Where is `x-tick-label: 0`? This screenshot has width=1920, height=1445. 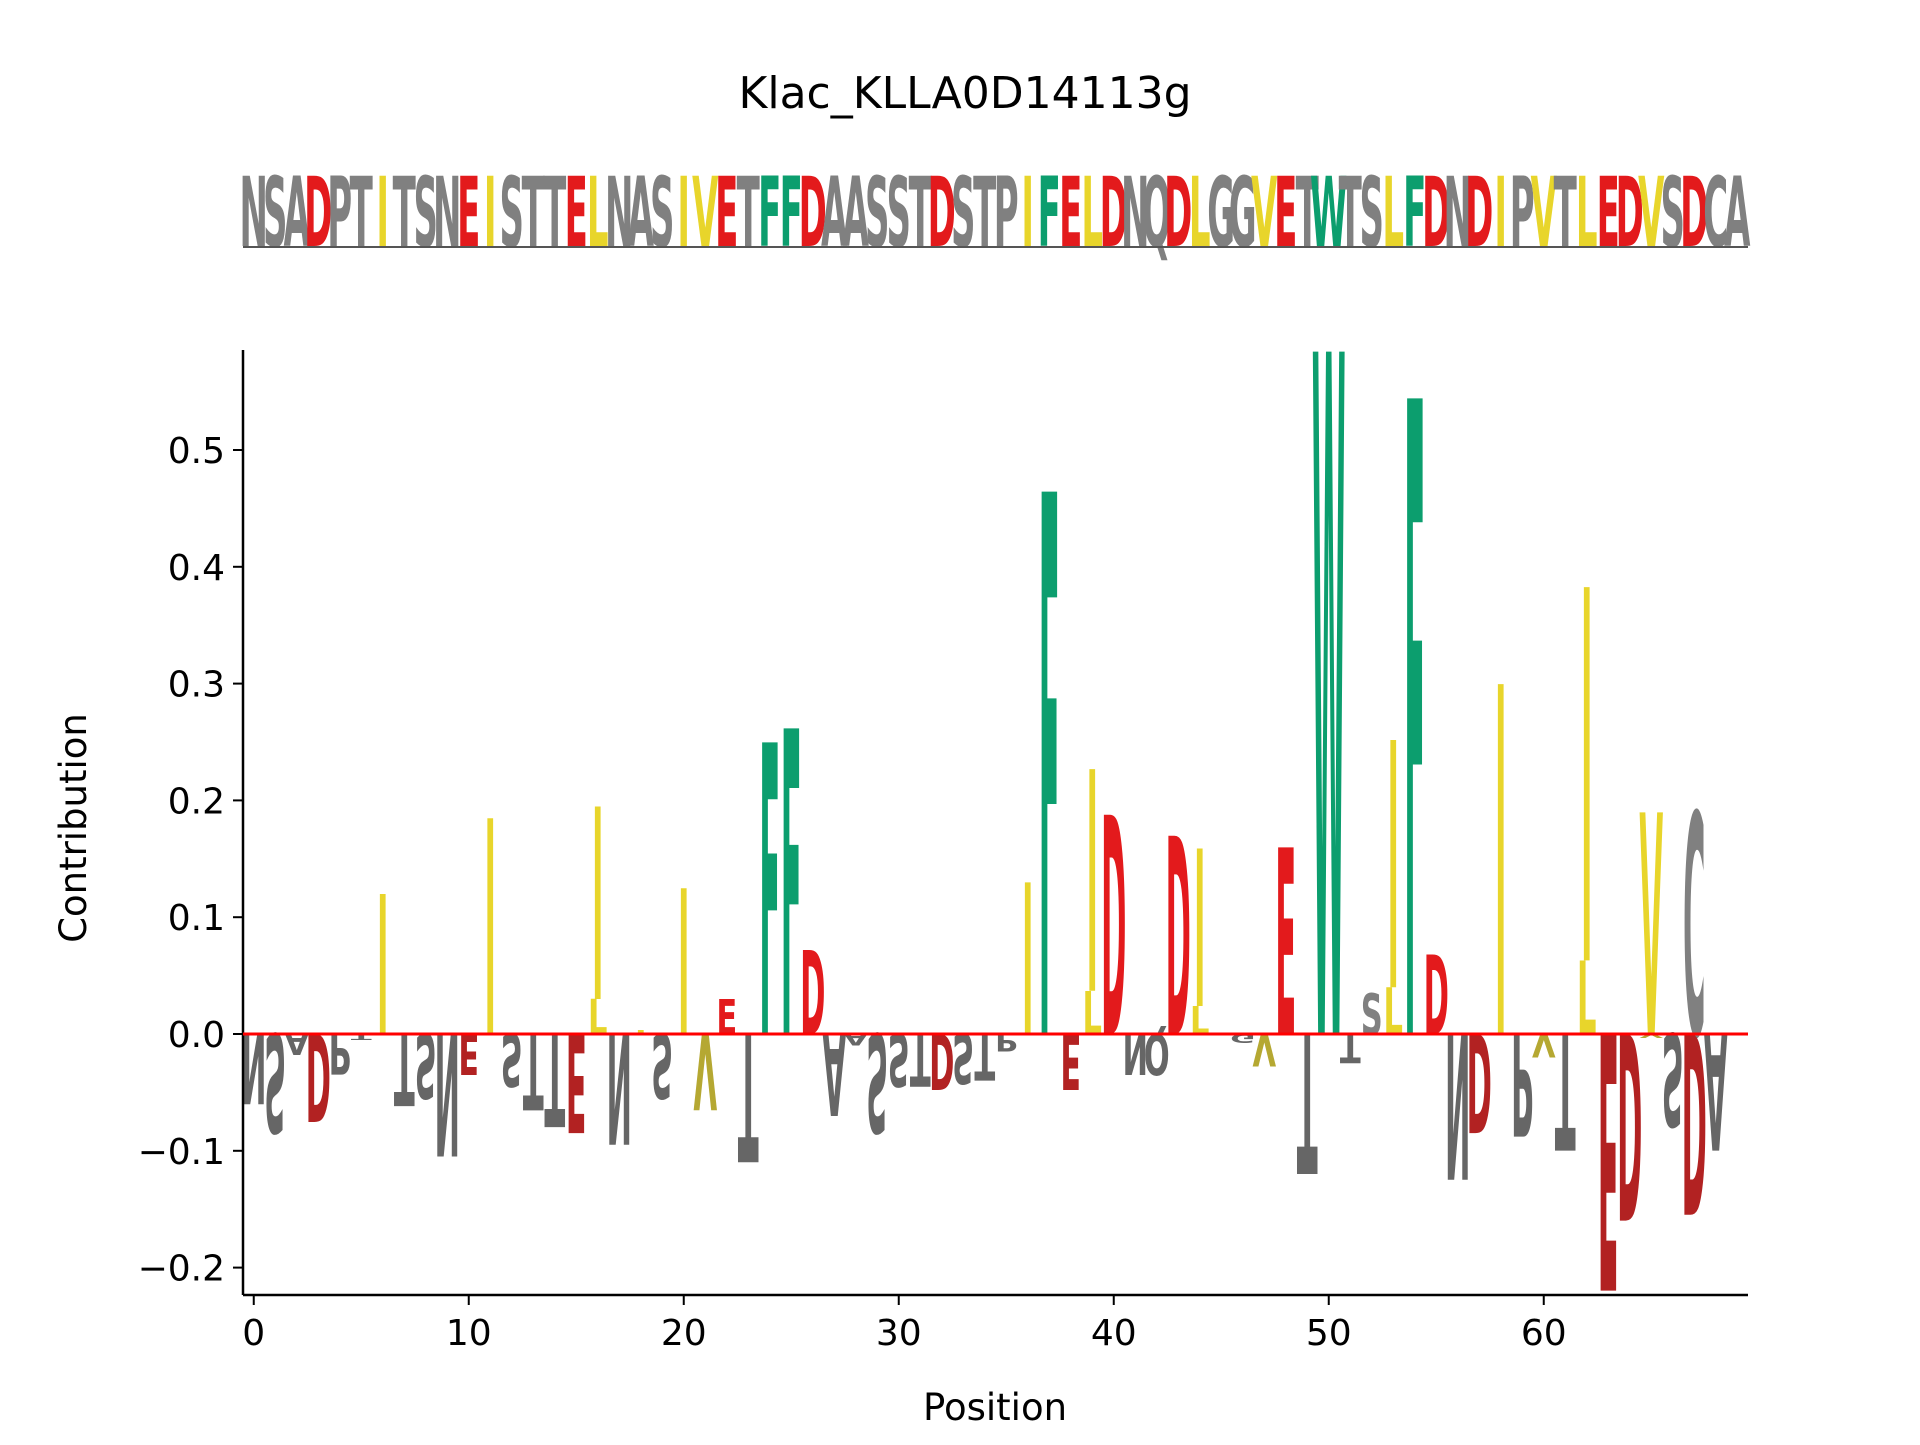 x-tick-label: 0 is located at coordinates (253, 1333).